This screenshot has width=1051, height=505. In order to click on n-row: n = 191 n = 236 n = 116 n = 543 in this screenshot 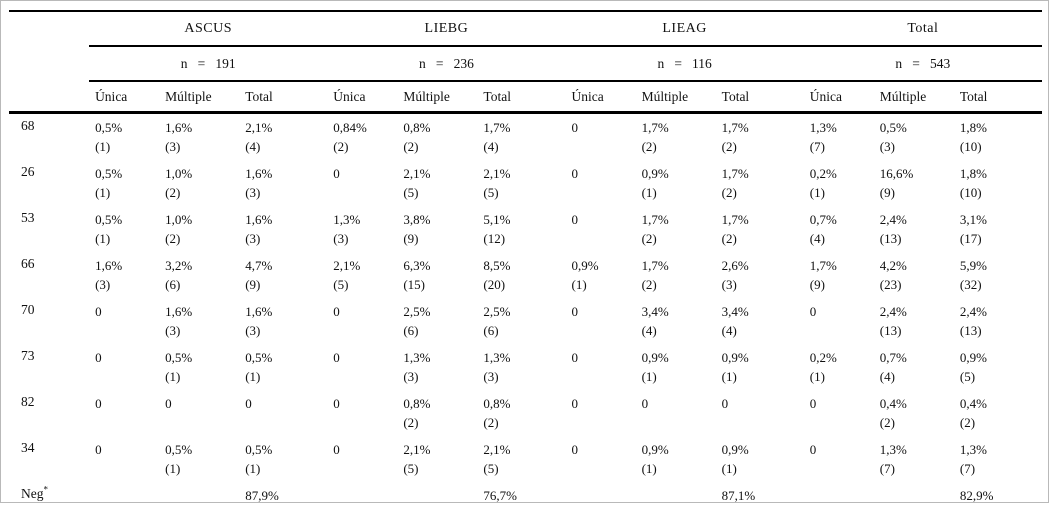, I will do `click(525, 64)`.